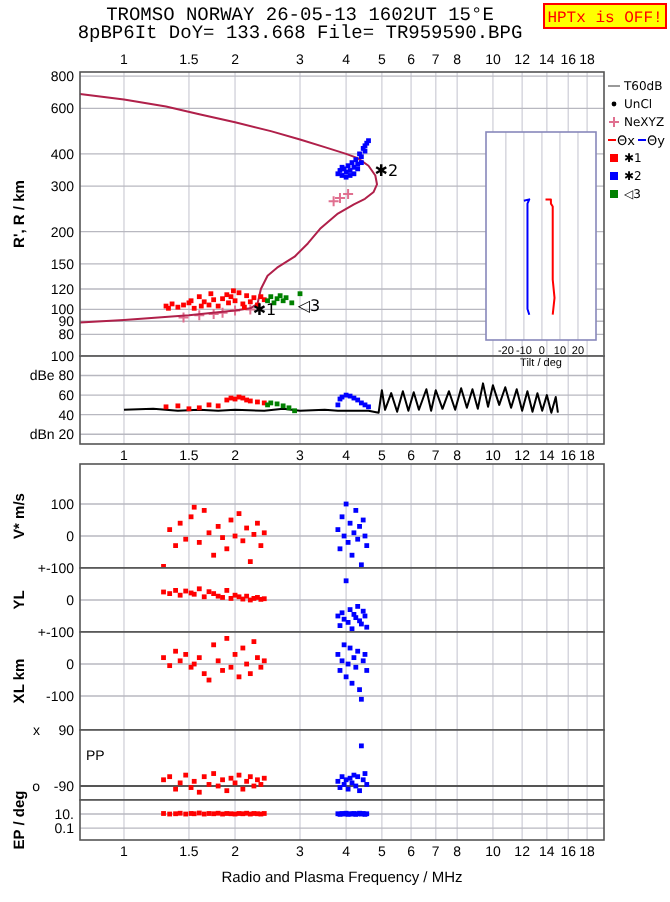 This screenshot has width=670, height=902. Describe the element at coordinates (605, 19) in the screenshot. I see `text: HPTx is OFF!` at that location.